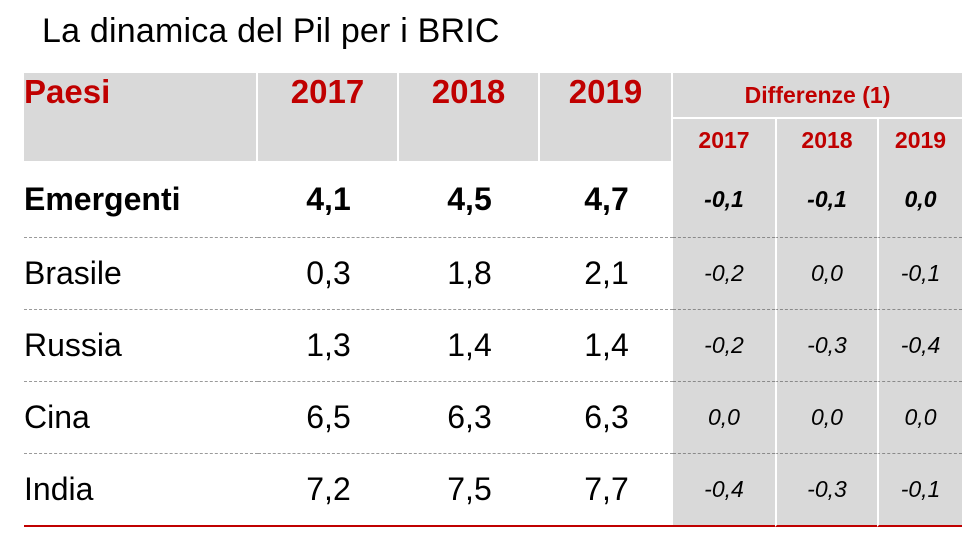 Image resolution: width=980 pixels, height=538 pixels. I want to click on header-differenze: Differenze (1), so click(818, 95).